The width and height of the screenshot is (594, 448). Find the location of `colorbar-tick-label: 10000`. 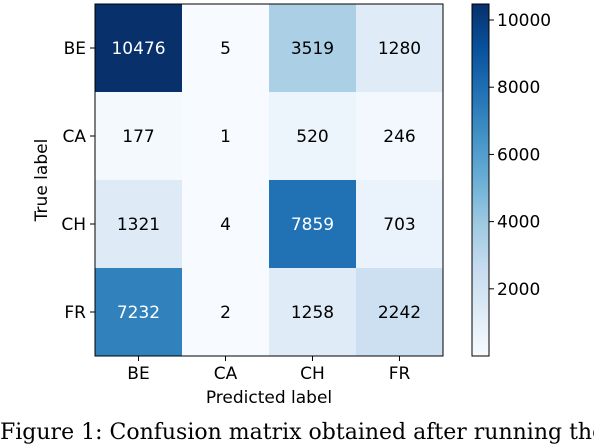

colorbar-tick-label: 10000 is located at coordinates (524, 21).